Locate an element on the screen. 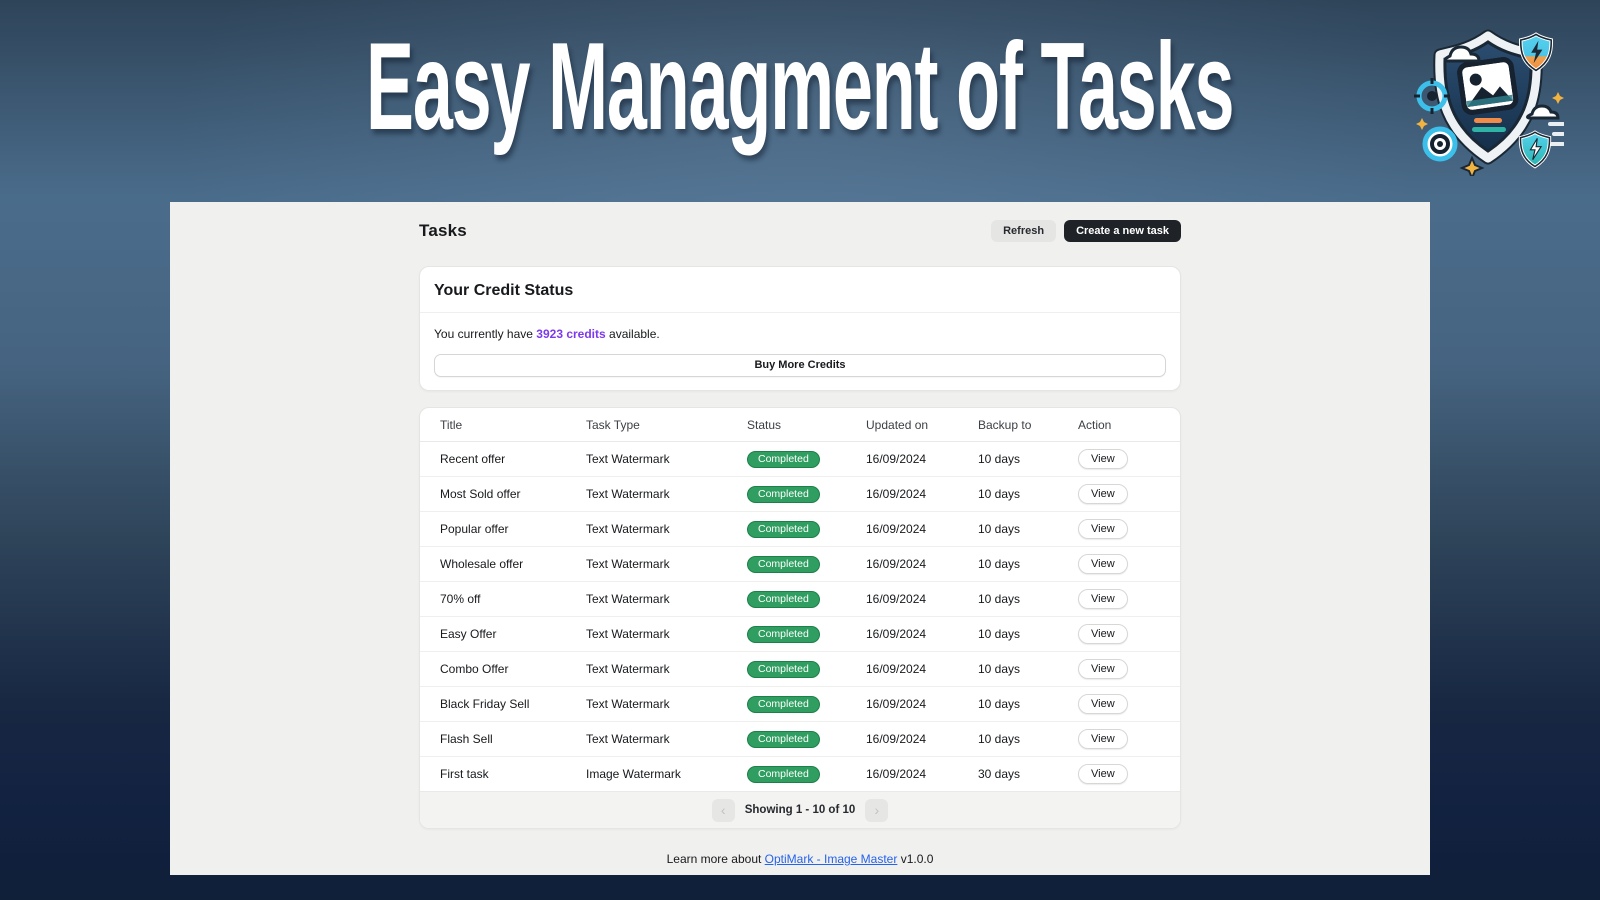 This screenshot has height=900, width=1600. buy-more-credits-button: Buy More Credits is located at coordinates (800, 365).